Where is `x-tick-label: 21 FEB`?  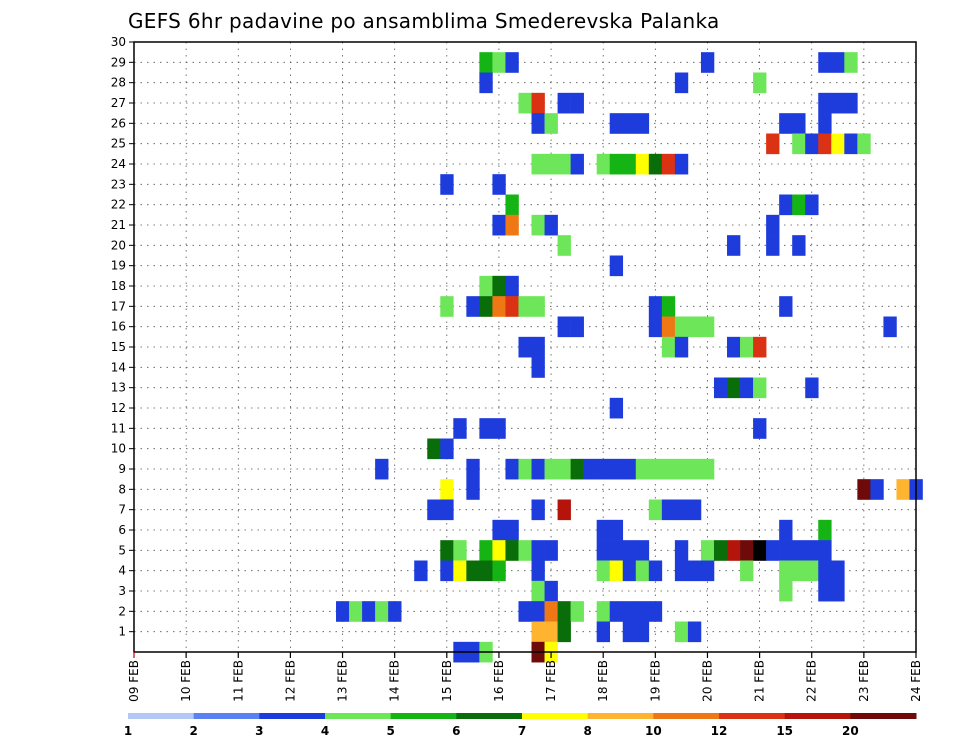 x-tick-label: 21 FEB is located at coordinates (760, 681).